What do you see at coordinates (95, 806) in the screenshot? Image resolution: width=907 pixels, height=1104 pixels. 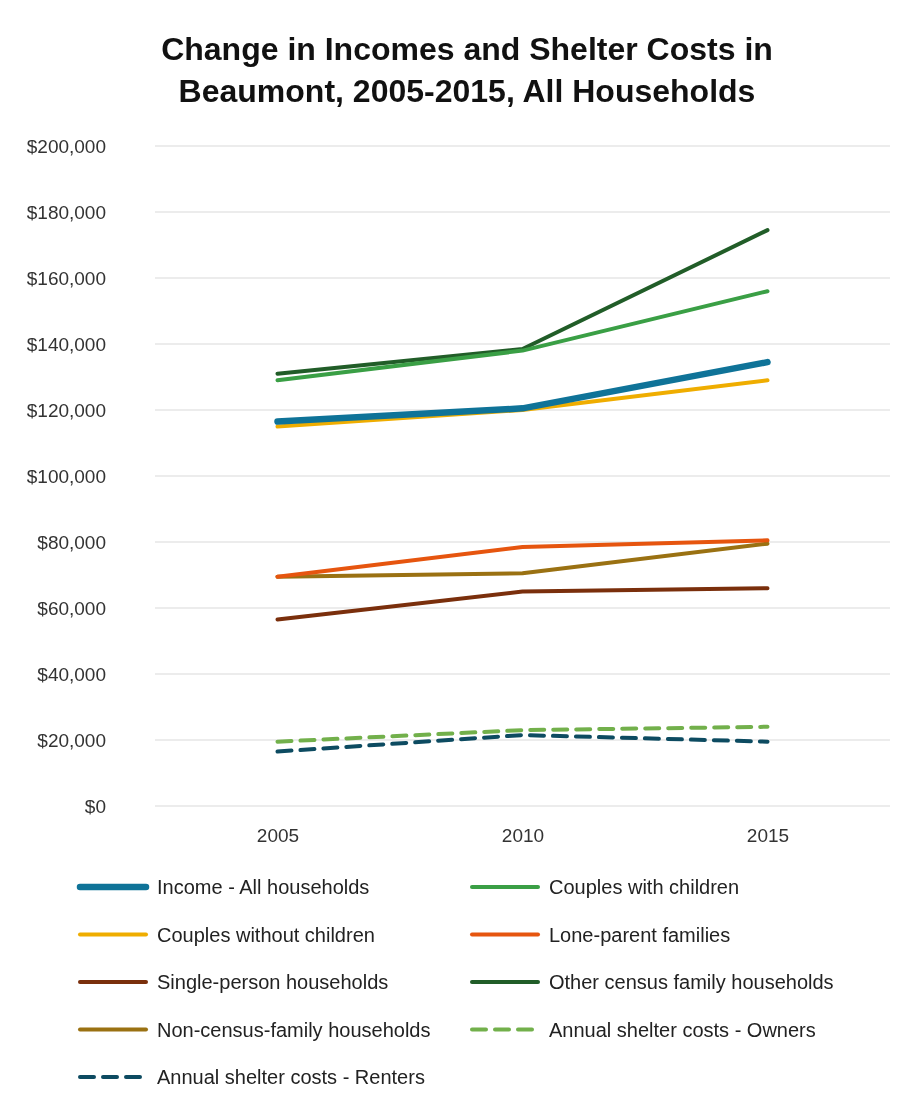 I see `y-tick-label: $0` at bounding box center [95, 806].